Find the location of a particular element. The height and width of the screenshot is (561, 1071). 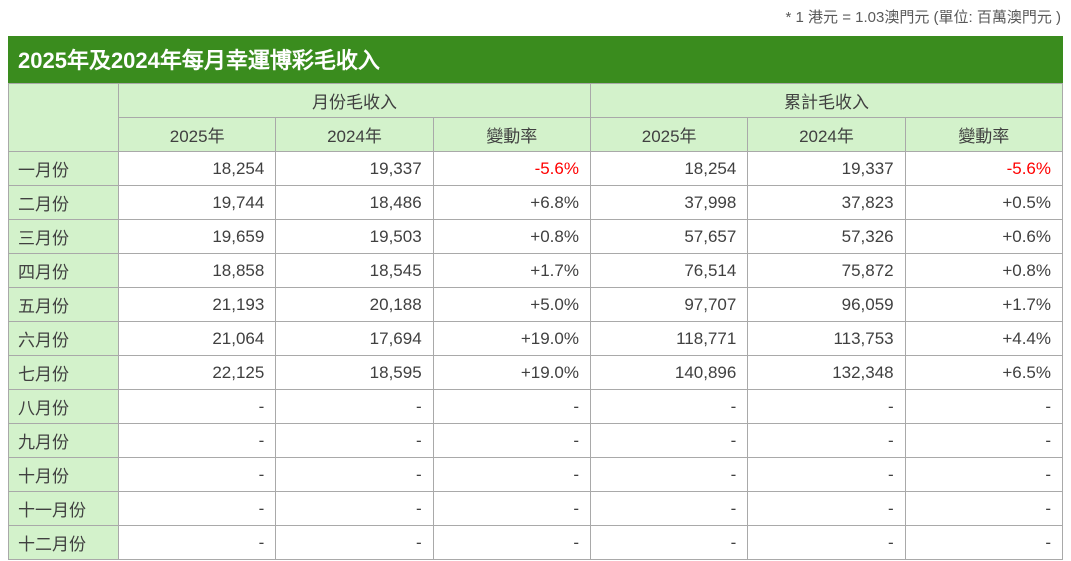

value-cell: 37,823 is located at coordinates (826, 202).